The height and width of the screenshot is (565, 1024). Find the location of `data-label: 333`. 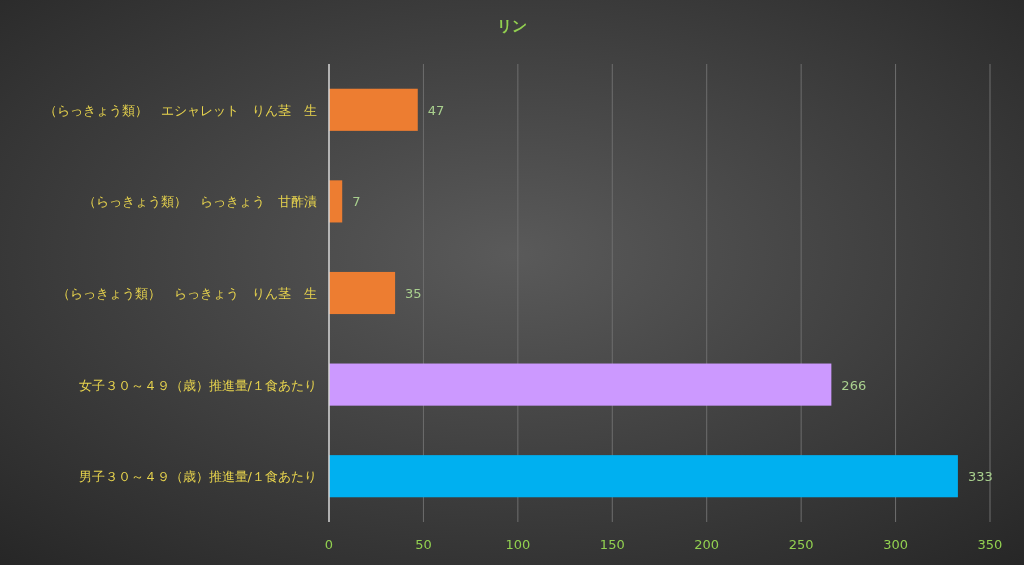

data-label: 333 is located at coordinates (980, 477).